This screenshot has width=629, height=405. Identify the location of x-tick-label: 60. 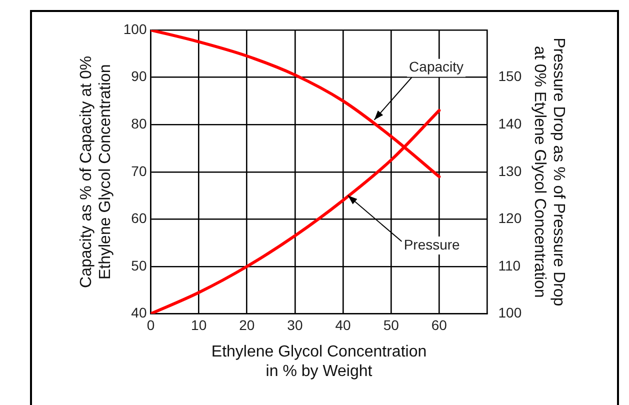
(439, 325).